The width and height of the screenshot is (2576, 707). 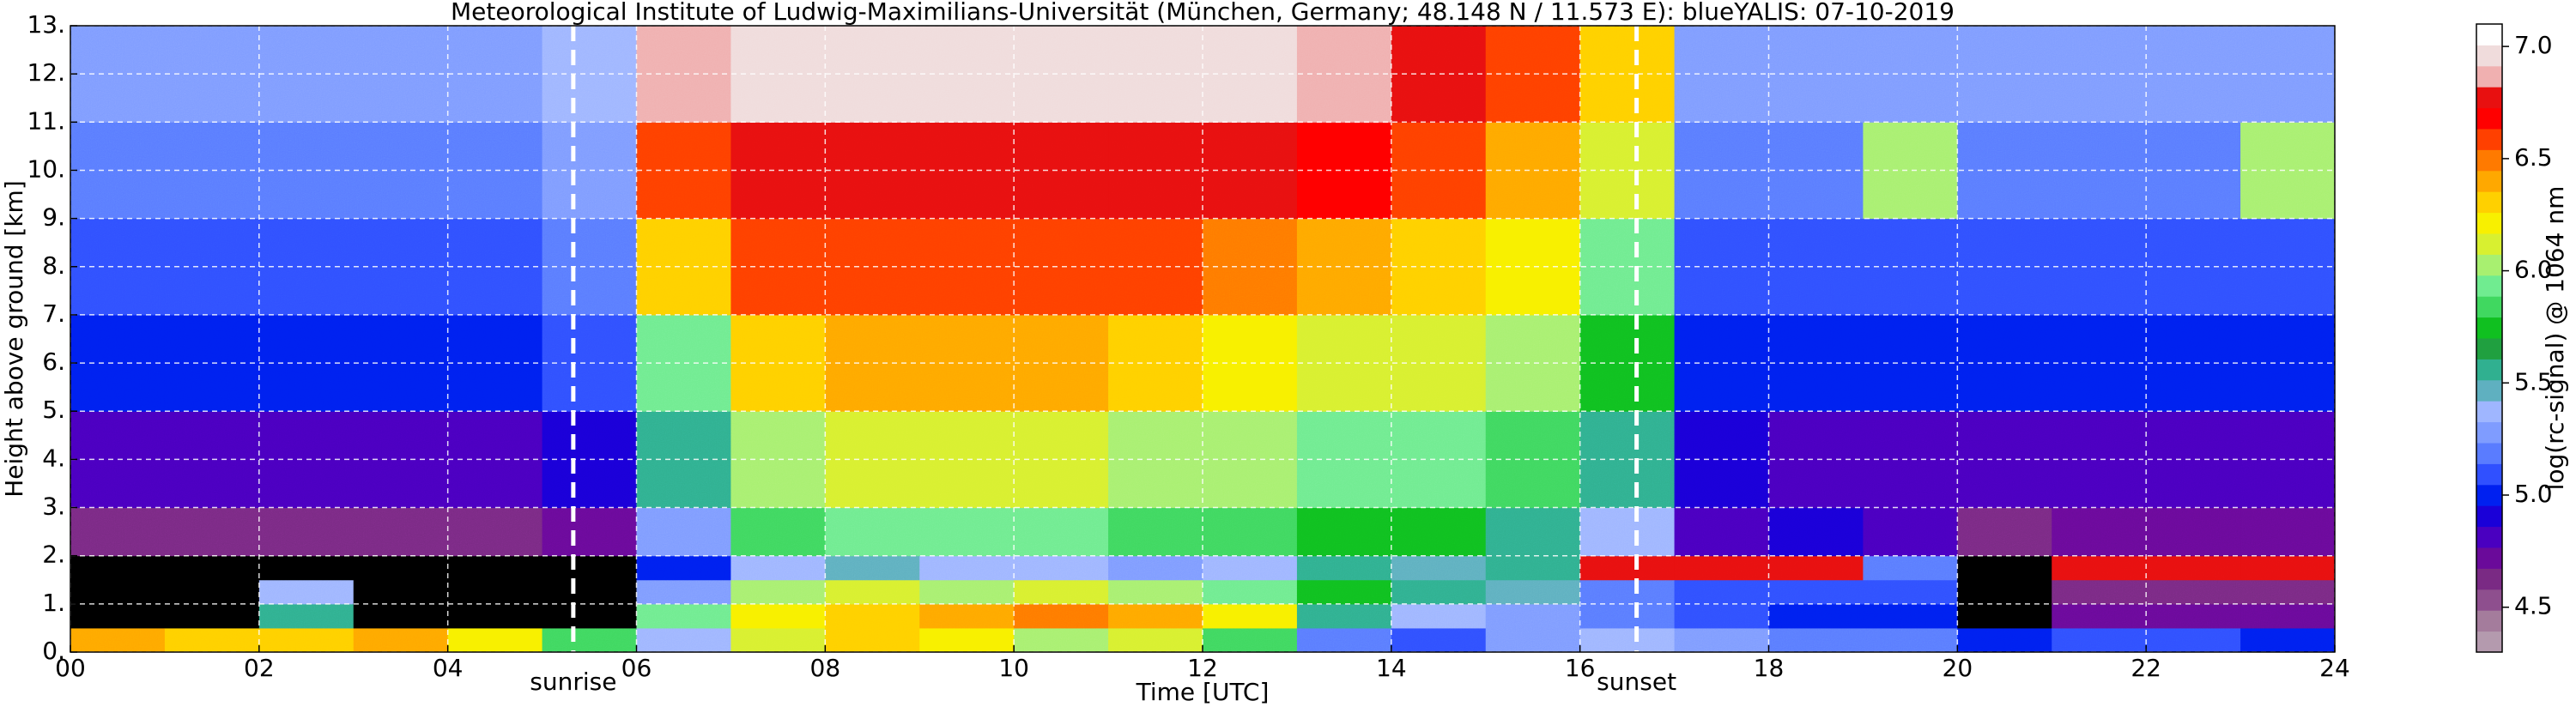 I want to click on x-tick-label: 22, so click(x=2146, y=668).